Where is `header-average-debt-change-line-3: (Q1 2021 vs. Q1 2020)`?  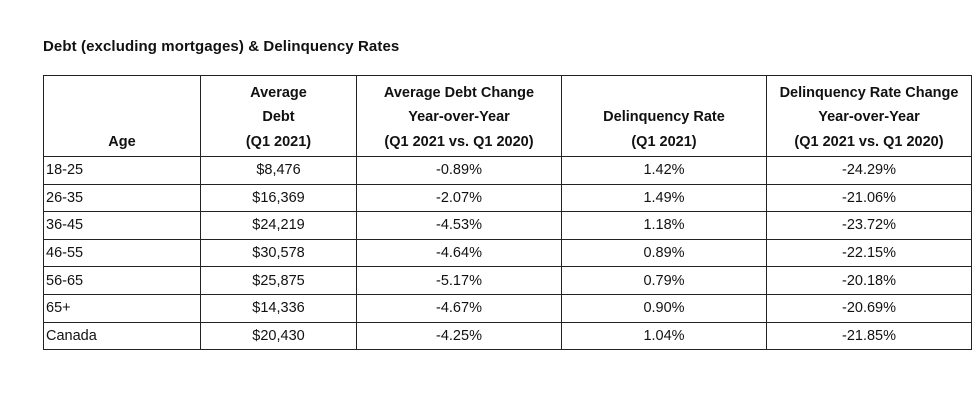 header-average-debt-change-line-3: (Q1 2021 vs. Q1 2020) is located at coordinates (459, 141).